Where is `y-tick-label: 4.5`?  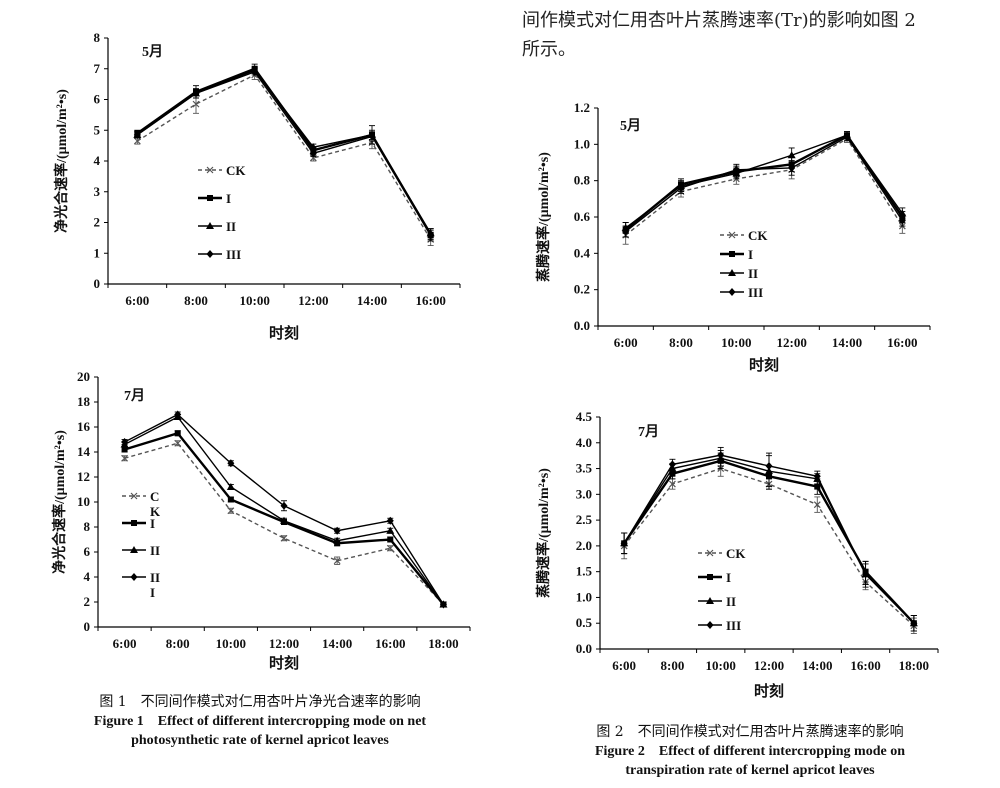
y-tick-label: 4.5 is located at coordinates (584, 416).